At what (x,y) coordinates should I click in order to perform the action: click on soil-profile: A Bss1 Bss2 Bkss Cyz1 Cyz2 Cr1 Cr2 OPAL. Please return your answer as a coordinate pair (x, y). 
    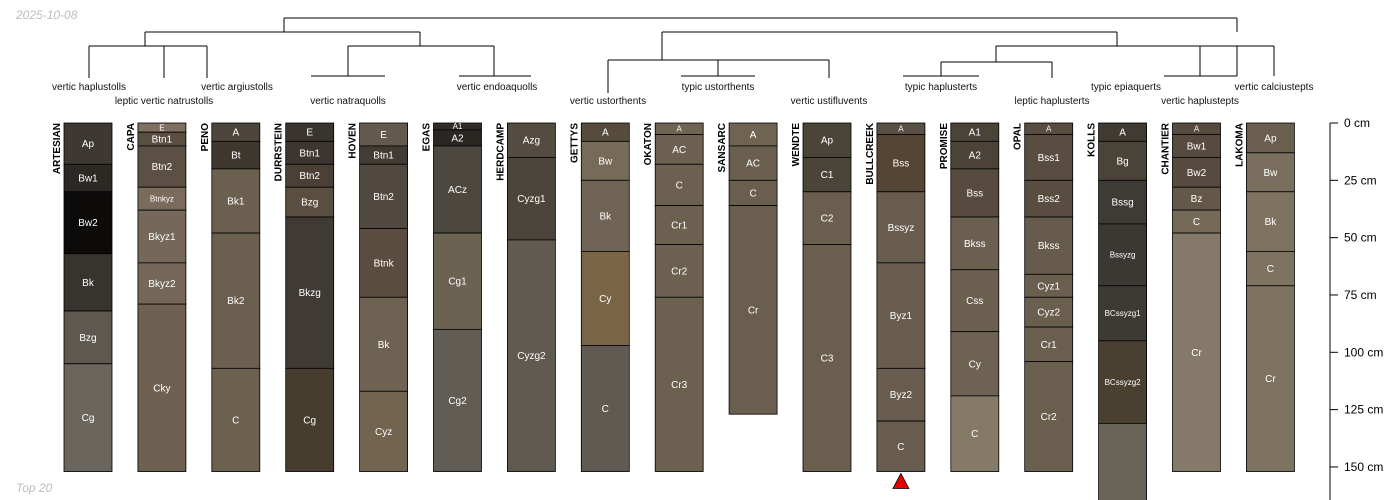
    Looking at the image, I should click on (1043, 297).